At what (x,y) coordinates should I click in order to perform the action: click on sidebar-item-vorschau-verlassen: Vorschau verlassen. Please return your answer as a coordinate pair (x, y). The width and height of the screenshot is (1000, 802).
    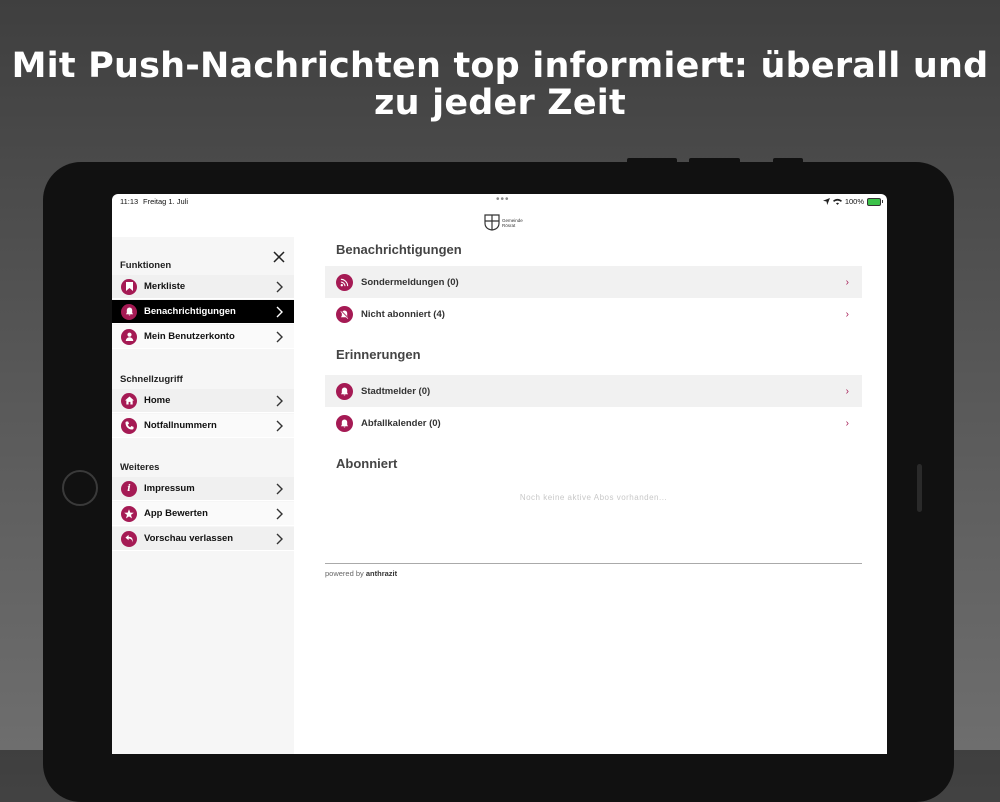
    Looking at the image, I should click on (203, 539).